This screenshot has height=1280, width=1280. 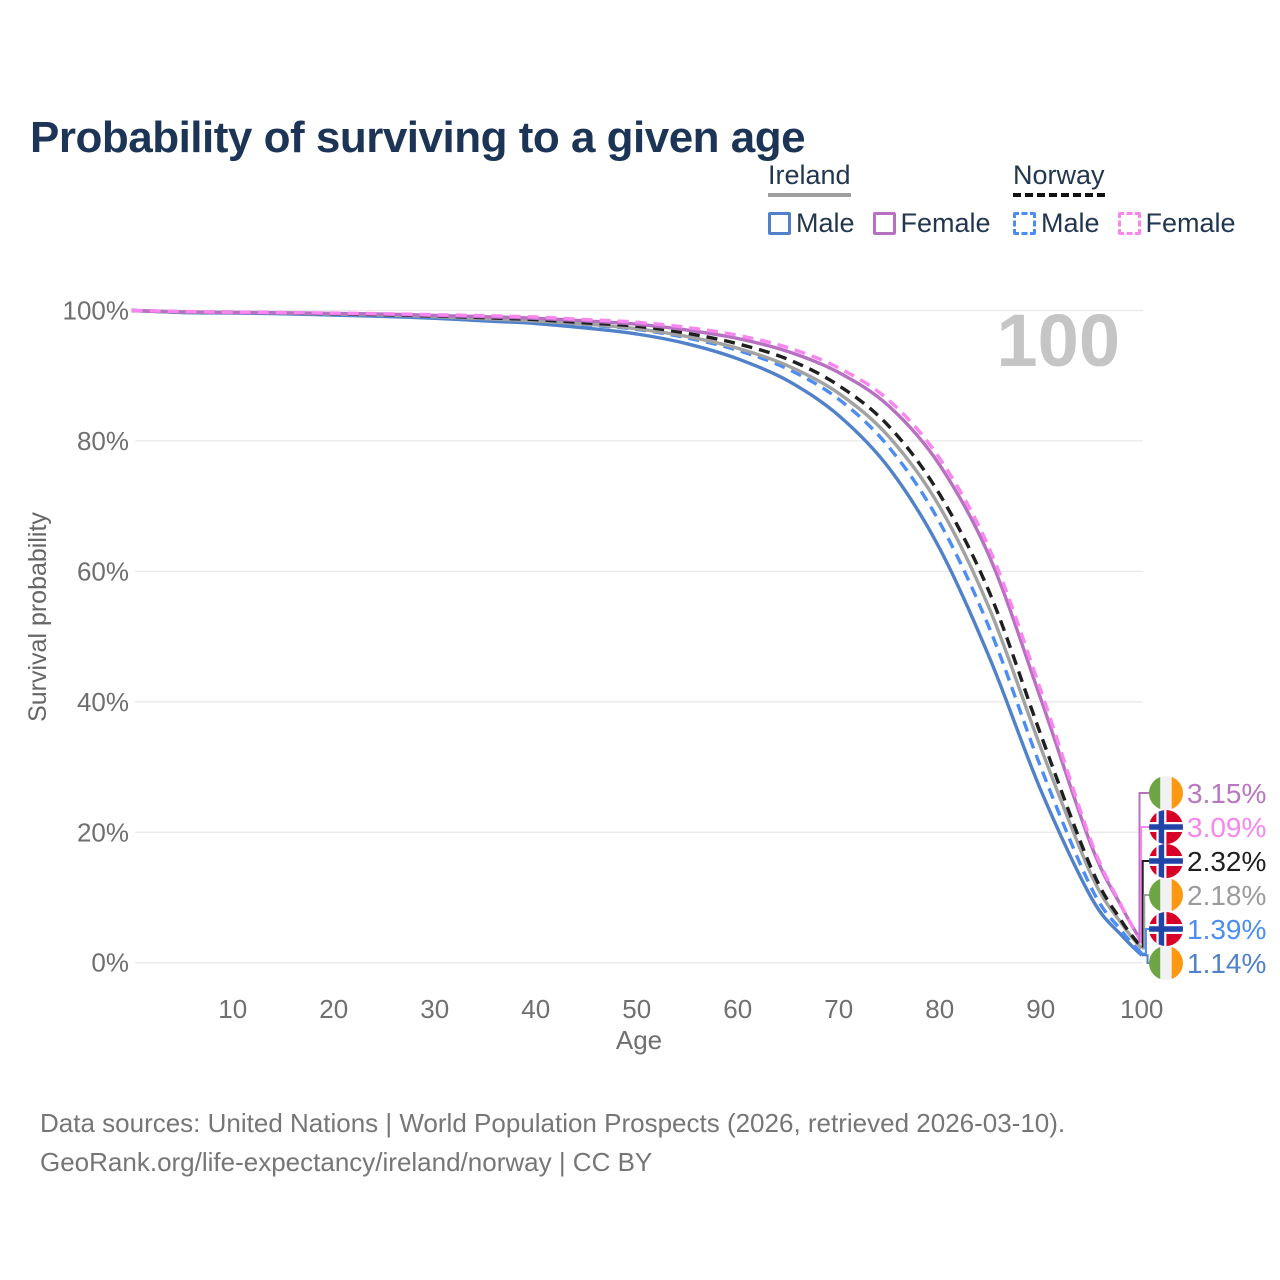 I want to click on legend-title-norway-label: Norway, so click(x=1059, y=178).